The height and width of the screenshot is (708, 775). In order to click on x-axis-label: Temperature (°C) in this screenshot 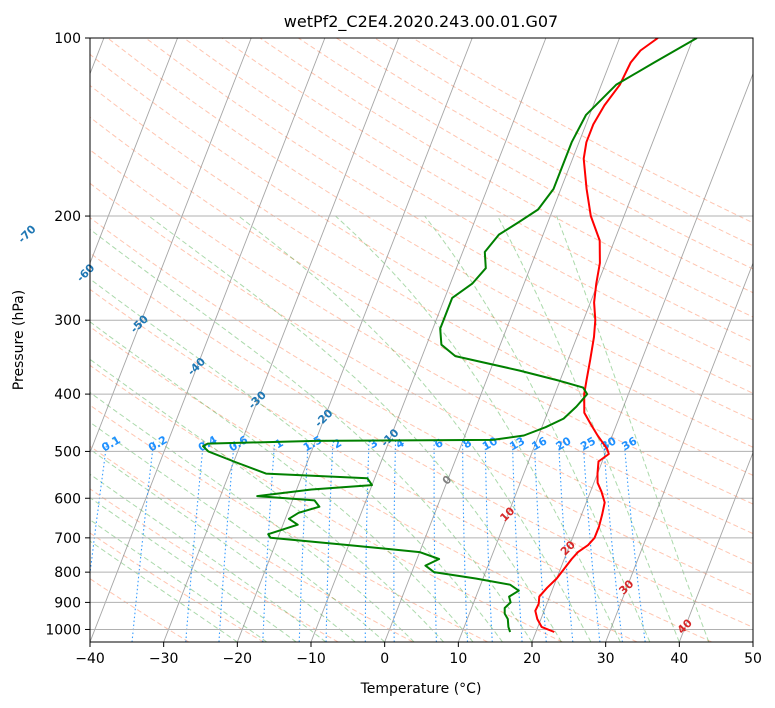, I will do `click(421, 689)`.